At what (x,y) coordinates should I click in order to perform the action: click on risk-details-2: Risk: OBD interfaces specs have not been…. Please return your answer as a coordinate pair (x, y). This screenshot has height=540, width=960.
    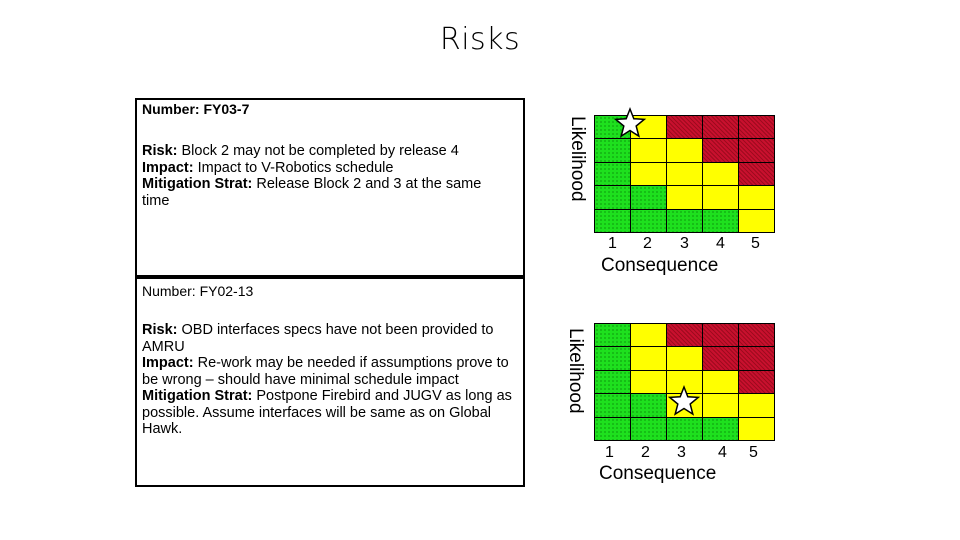
    Looking at the image, I should click on (331, 380).